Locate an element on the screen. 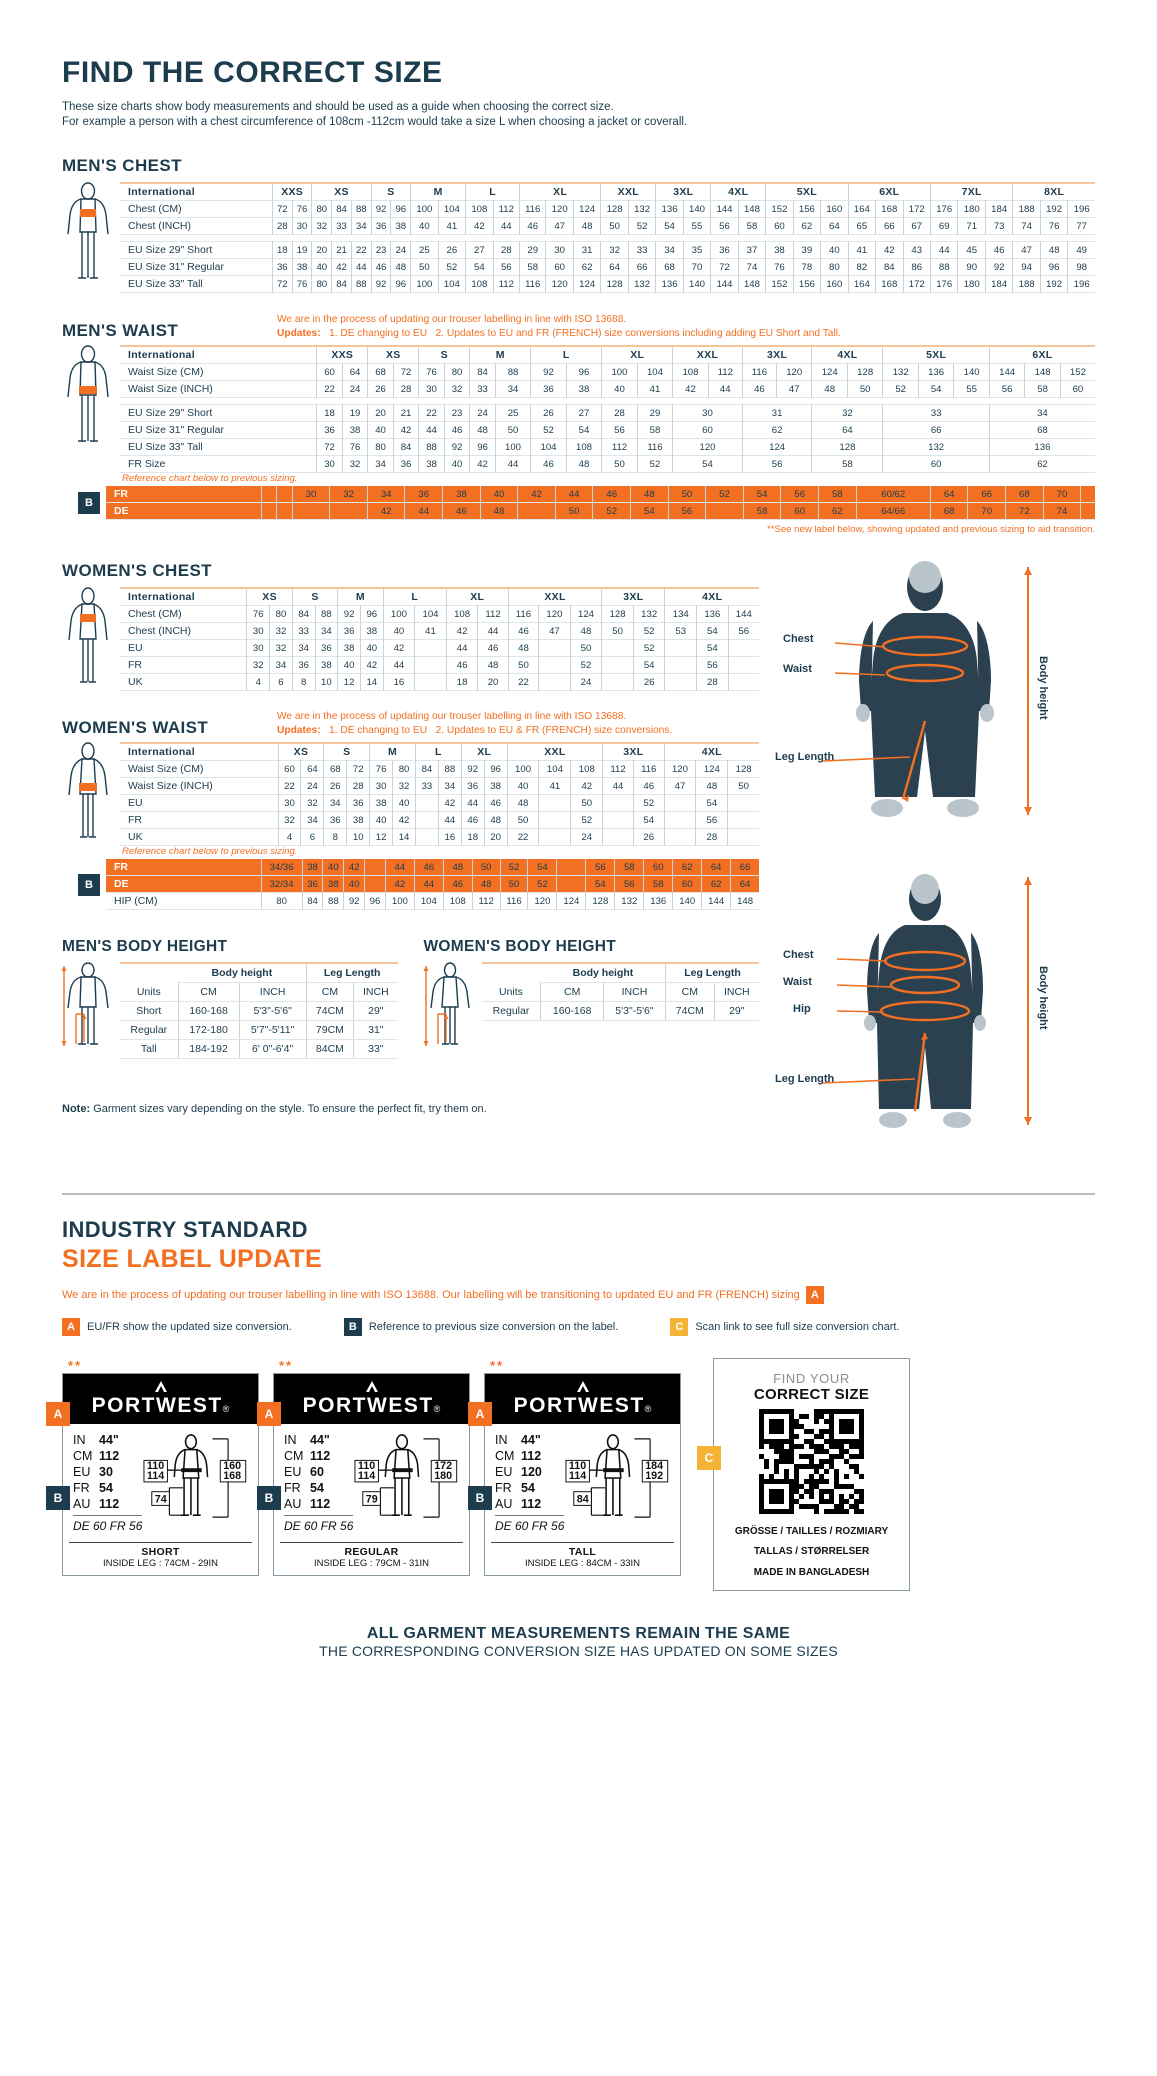 Image resolution: width=1157 pixels, height=2076 pixels. svg-text: 114 is located at coordinates (577, 1476).